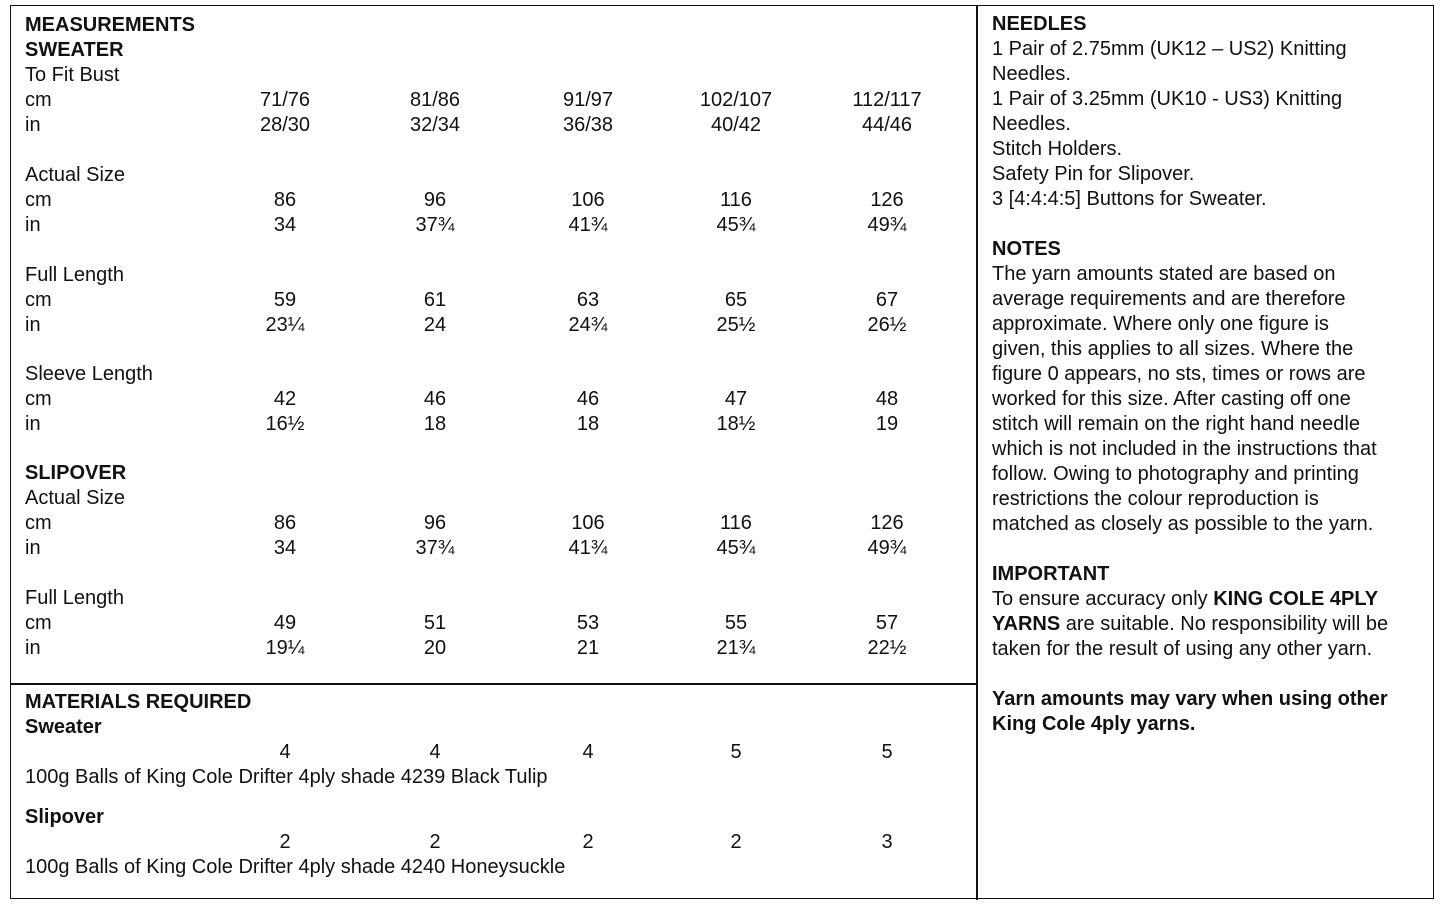 Image resolution: width=1445 pixels, height=910 pixels. I want to click on size-value: 45¾, so click(736, 548).